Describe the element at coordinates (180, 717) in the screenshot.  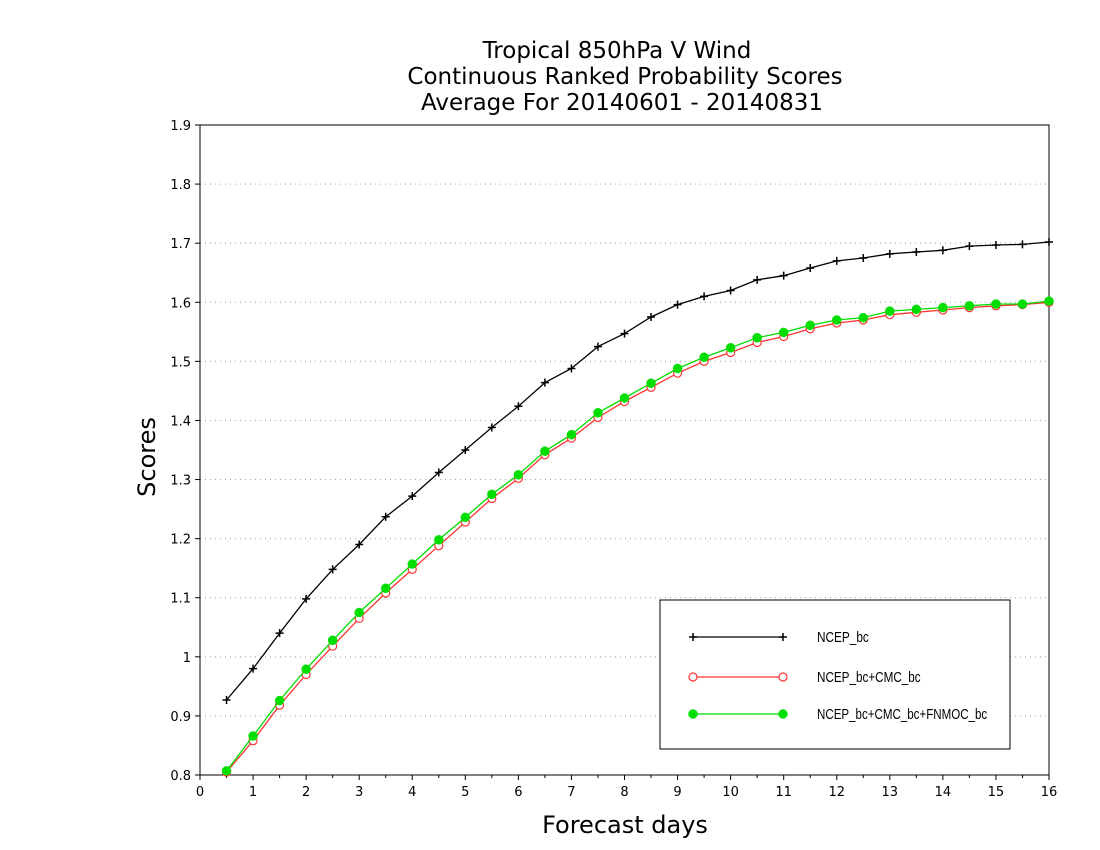
I see `y-tick-label: 0.9` at that location.